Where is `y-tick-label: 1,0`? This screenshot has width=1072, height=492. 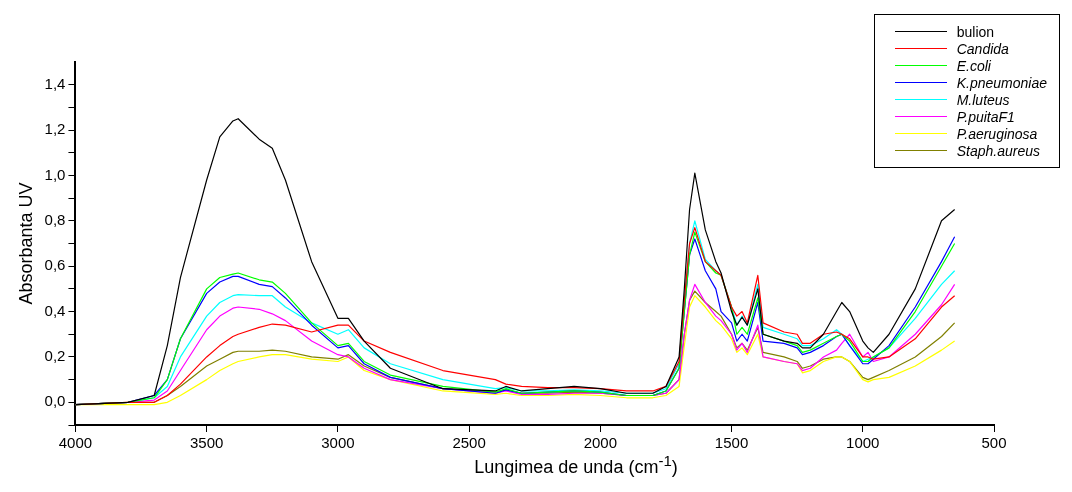
y-tick-label: 1,0 is located at coordinates (55, 174).